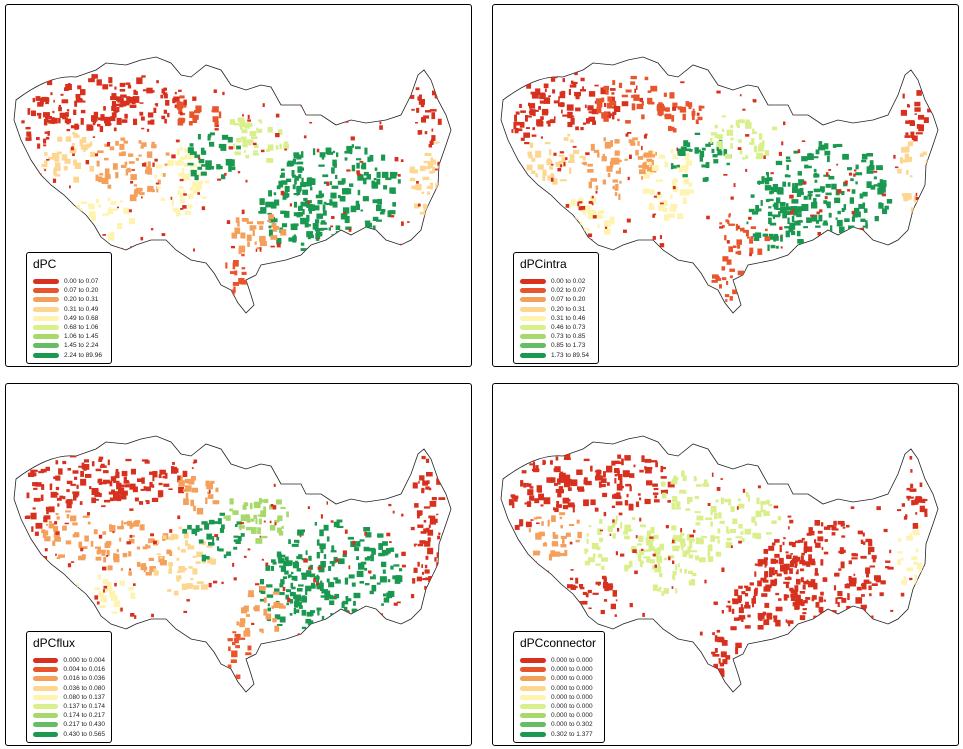 The width and height of the screenshot is (963, 749). What do you see at coordinates (556, 299) in the screenshot?
I see `legend-item: 0.07 to 0.20` at bounding box center [556, 299].